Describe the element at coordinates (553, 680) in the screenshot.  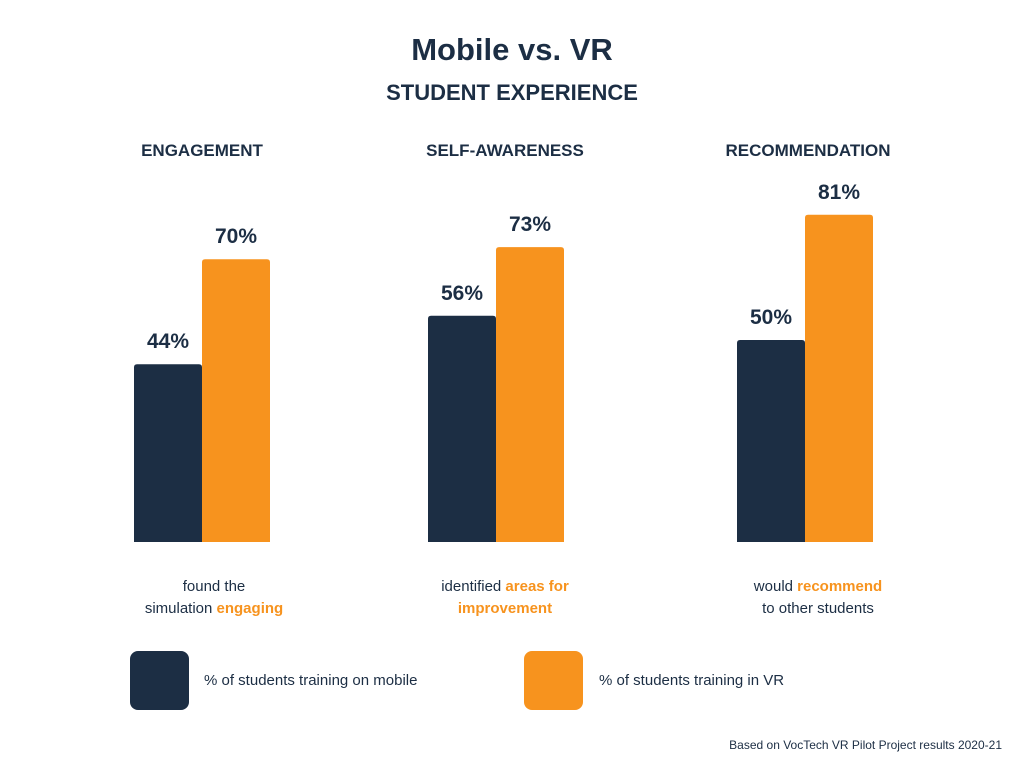
I see `legend-swatch-vr` at that location.